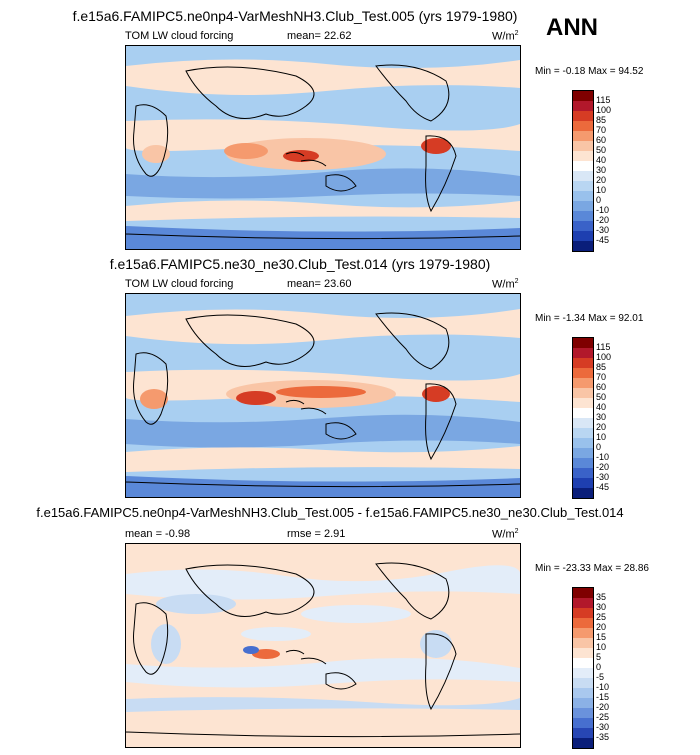 This screenshot has width=700, height=755. I want to click on panel3-colorbar-label: 20, so click(601, 627).